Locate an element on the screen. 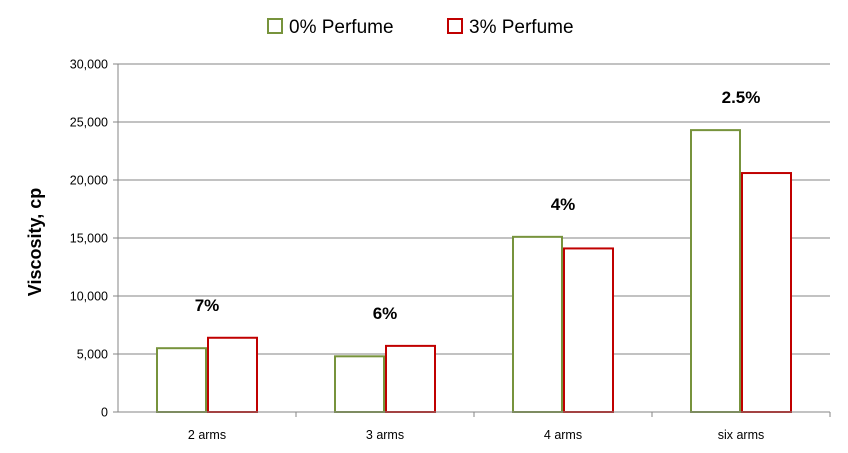  bar-annotation: 4% is located at coordinates (563, 204).